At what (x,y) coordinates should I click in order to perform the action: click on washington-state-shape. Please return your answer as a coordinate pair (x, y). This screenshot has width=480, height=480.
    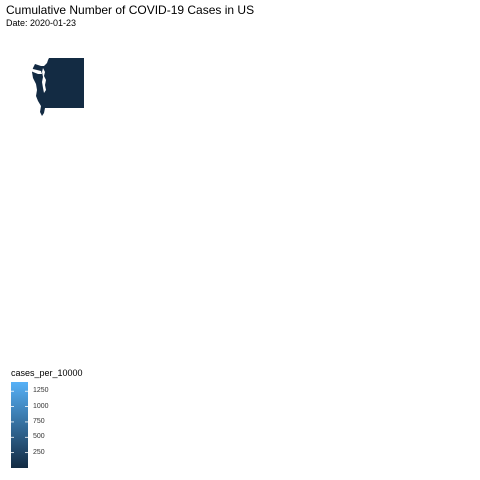
    Looking at the image, I should click on (58, 87).